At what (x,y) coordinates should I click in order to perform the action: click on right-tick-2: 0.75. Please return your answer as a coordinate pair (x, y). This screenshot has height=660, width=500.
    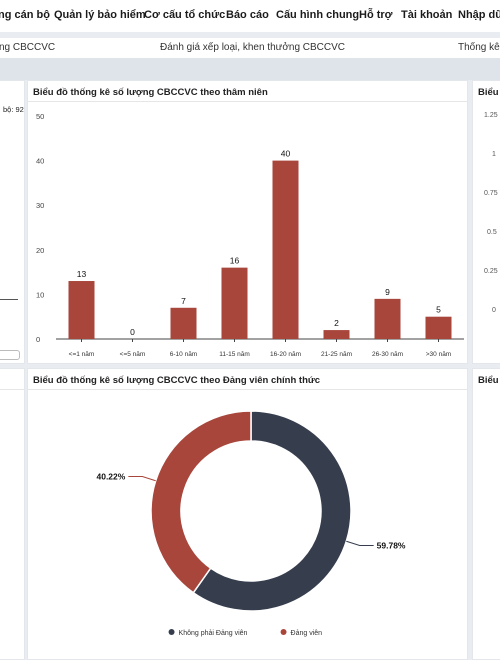
    Looking at the image, I should click on (491, 193).